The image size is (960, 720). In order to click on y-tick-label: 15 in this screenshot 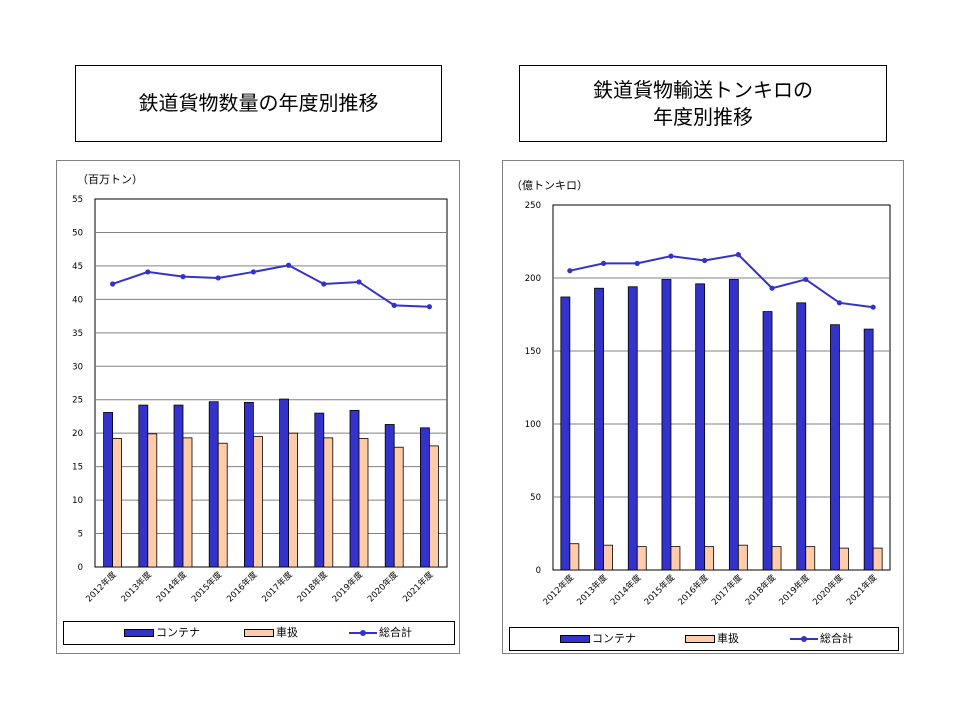, I will do `click(77, 468)`.